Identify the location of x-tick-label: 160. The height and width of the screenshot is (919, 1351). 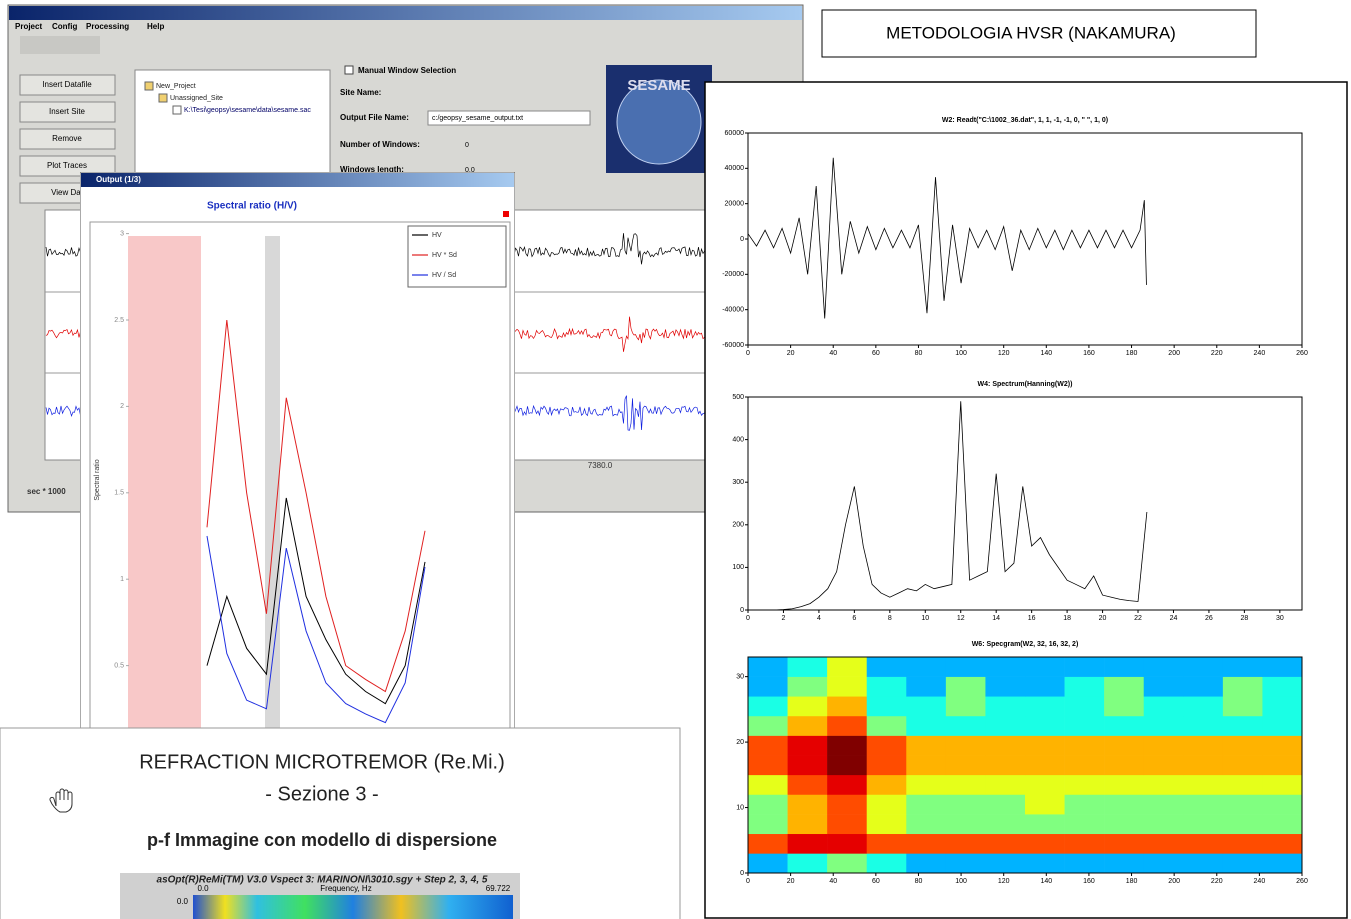
(1089, 881).